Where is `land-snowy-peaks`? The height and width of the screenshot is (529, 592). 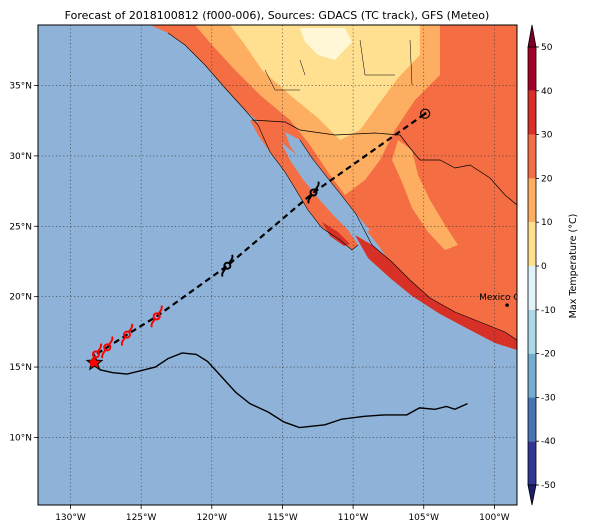
land-snowy-peaks is located at coordinates (326, 44).